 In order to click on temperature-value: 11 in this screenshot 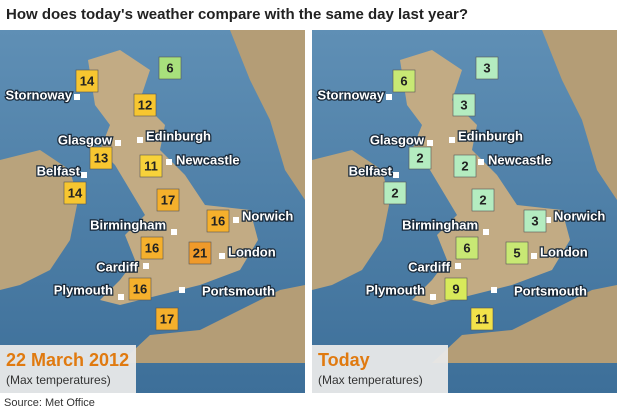, I will do `click(151, 165)`.